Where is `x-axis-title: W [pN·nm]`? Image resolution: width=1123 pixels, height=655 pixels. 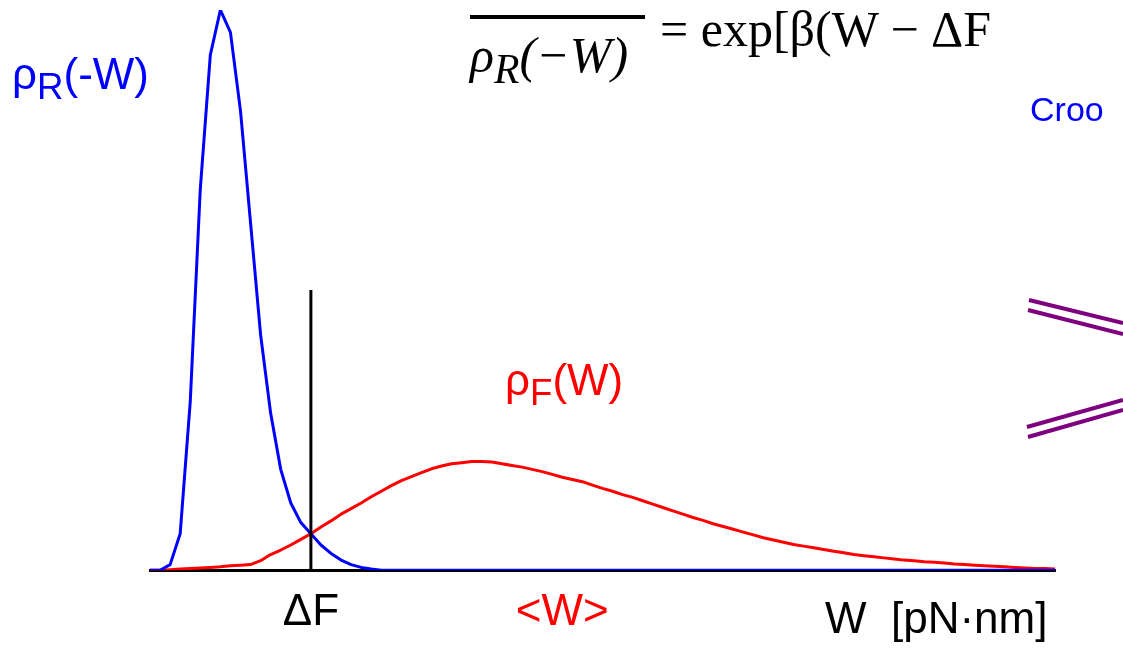 x-axis-title: W [pN·nm] is located at coordinates (936, 617).